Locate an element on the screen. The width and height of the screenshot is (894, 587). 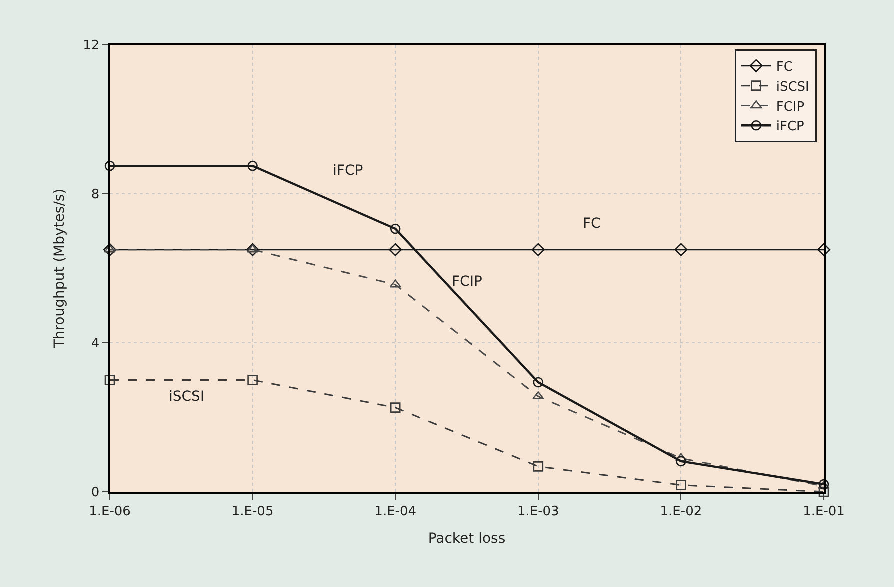
x-axis-title: Packet loss is located at coordinates (467, 539).